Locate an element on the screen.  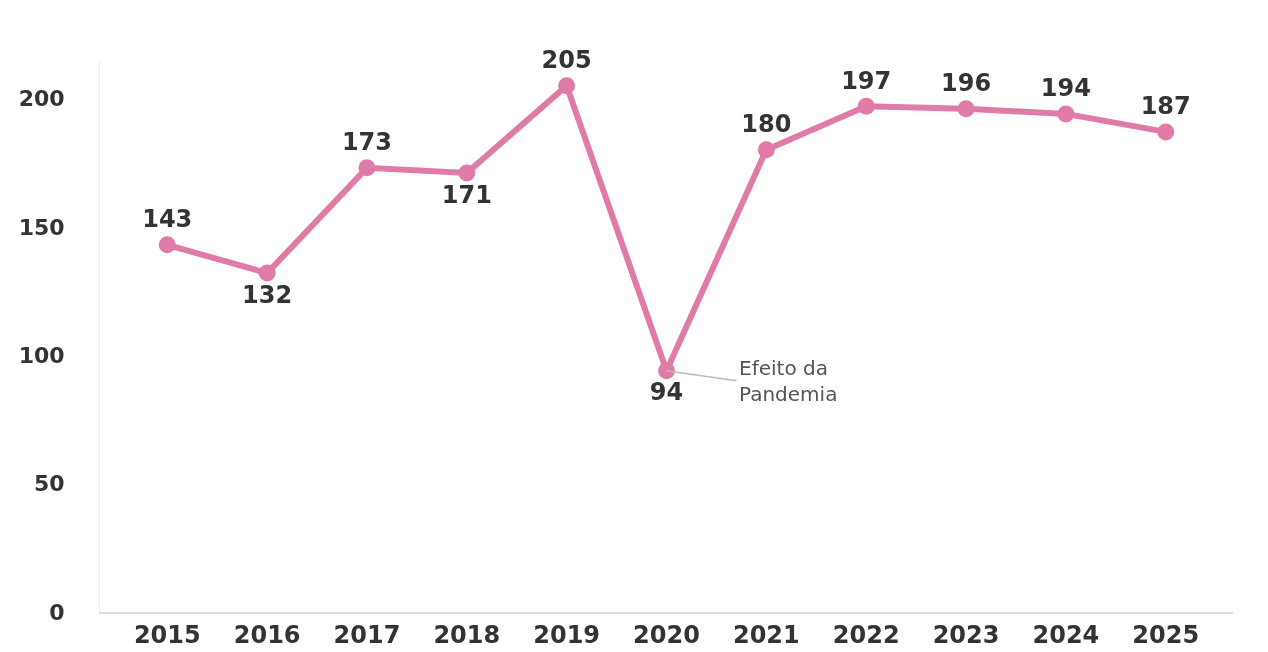
data-label: 173 is located at coordinates (367, 142).